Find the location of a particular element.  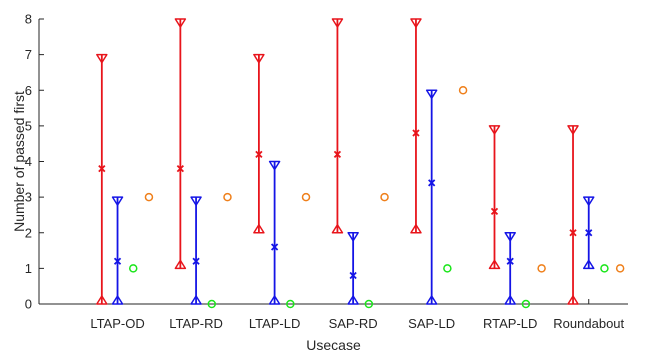

x-tick-label: LTAP-OD is located at coordinates (117, 323).